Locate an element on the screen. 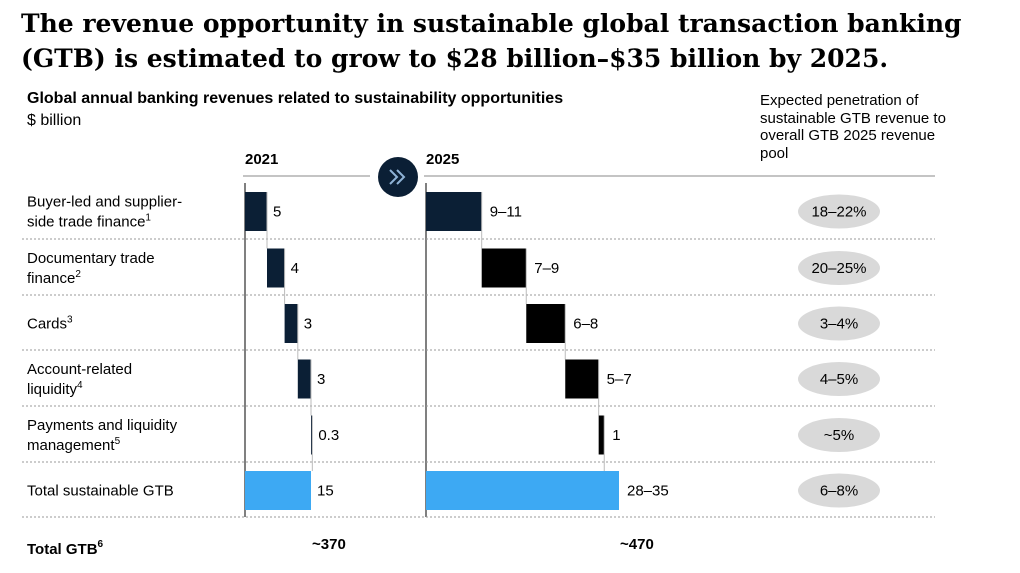  value-label-2025: 1 is located at coordinates (616, 435).